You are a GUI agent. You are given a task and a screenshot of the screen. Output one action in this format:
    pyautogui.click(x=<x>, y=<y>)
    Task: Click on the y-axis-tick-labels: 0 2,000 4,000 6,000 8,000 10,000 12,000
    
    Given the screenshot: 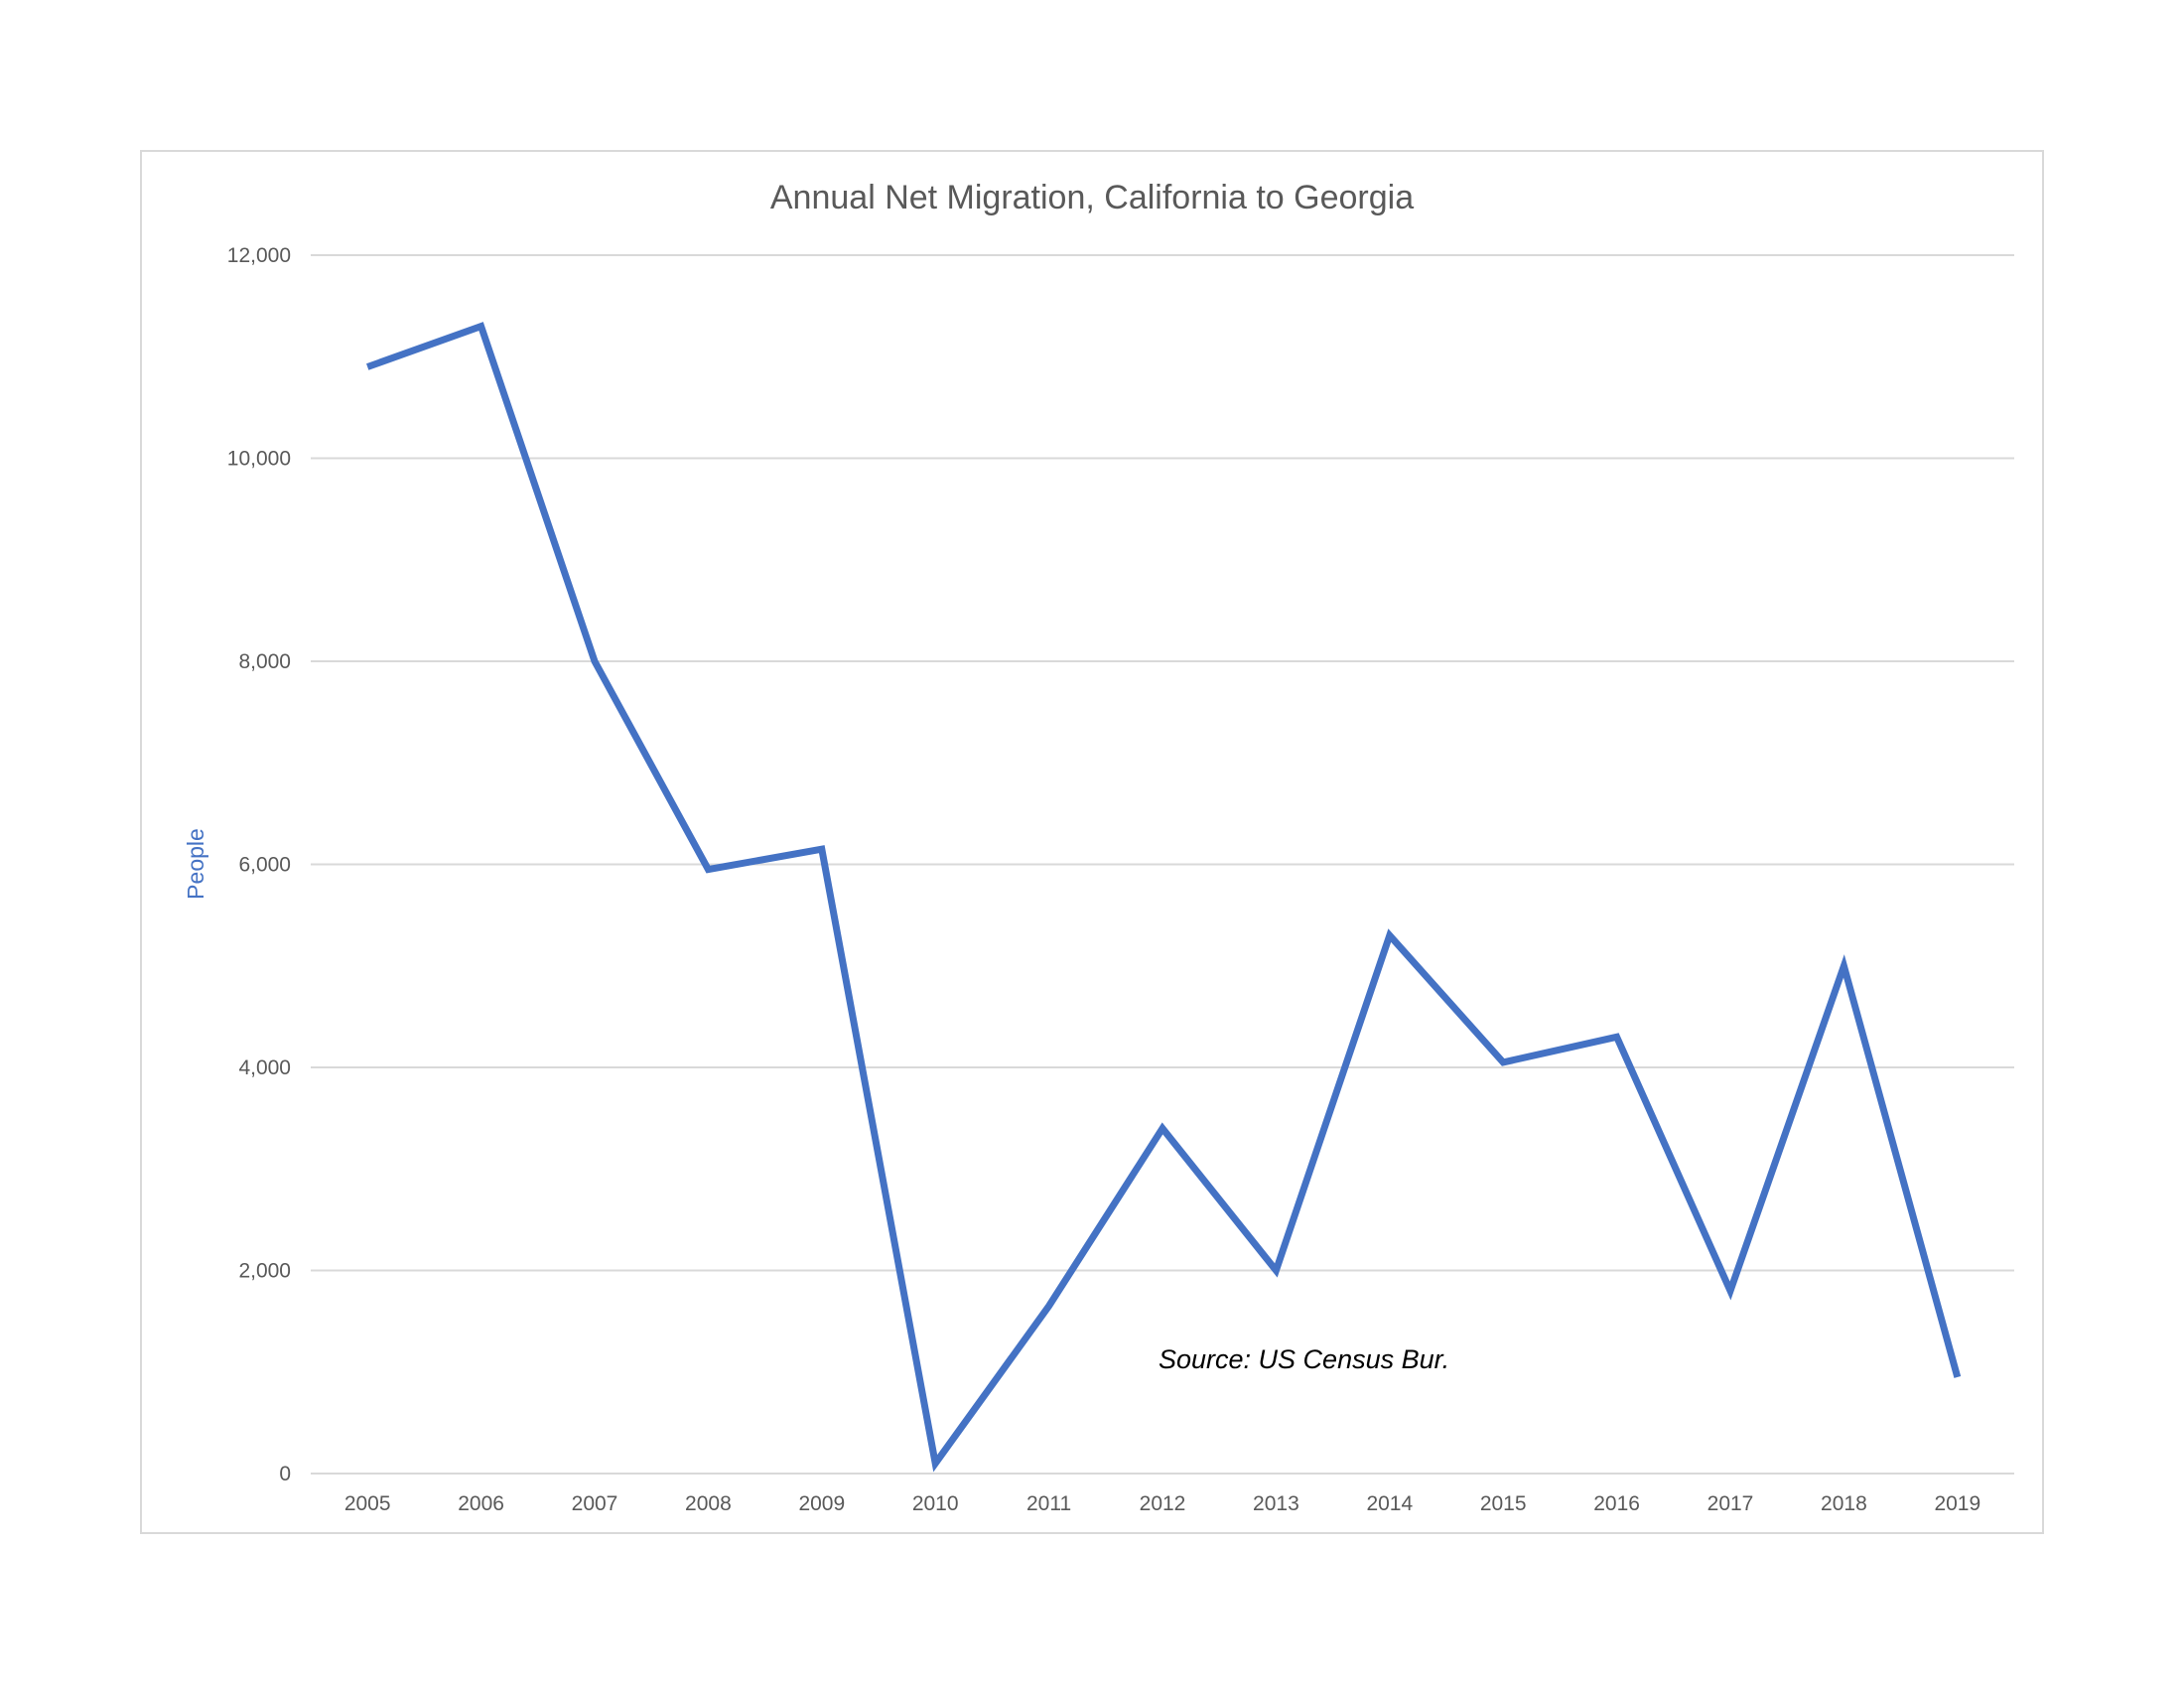 What is the action you would take?
    pyautogui.click(x=259, y=864)
    